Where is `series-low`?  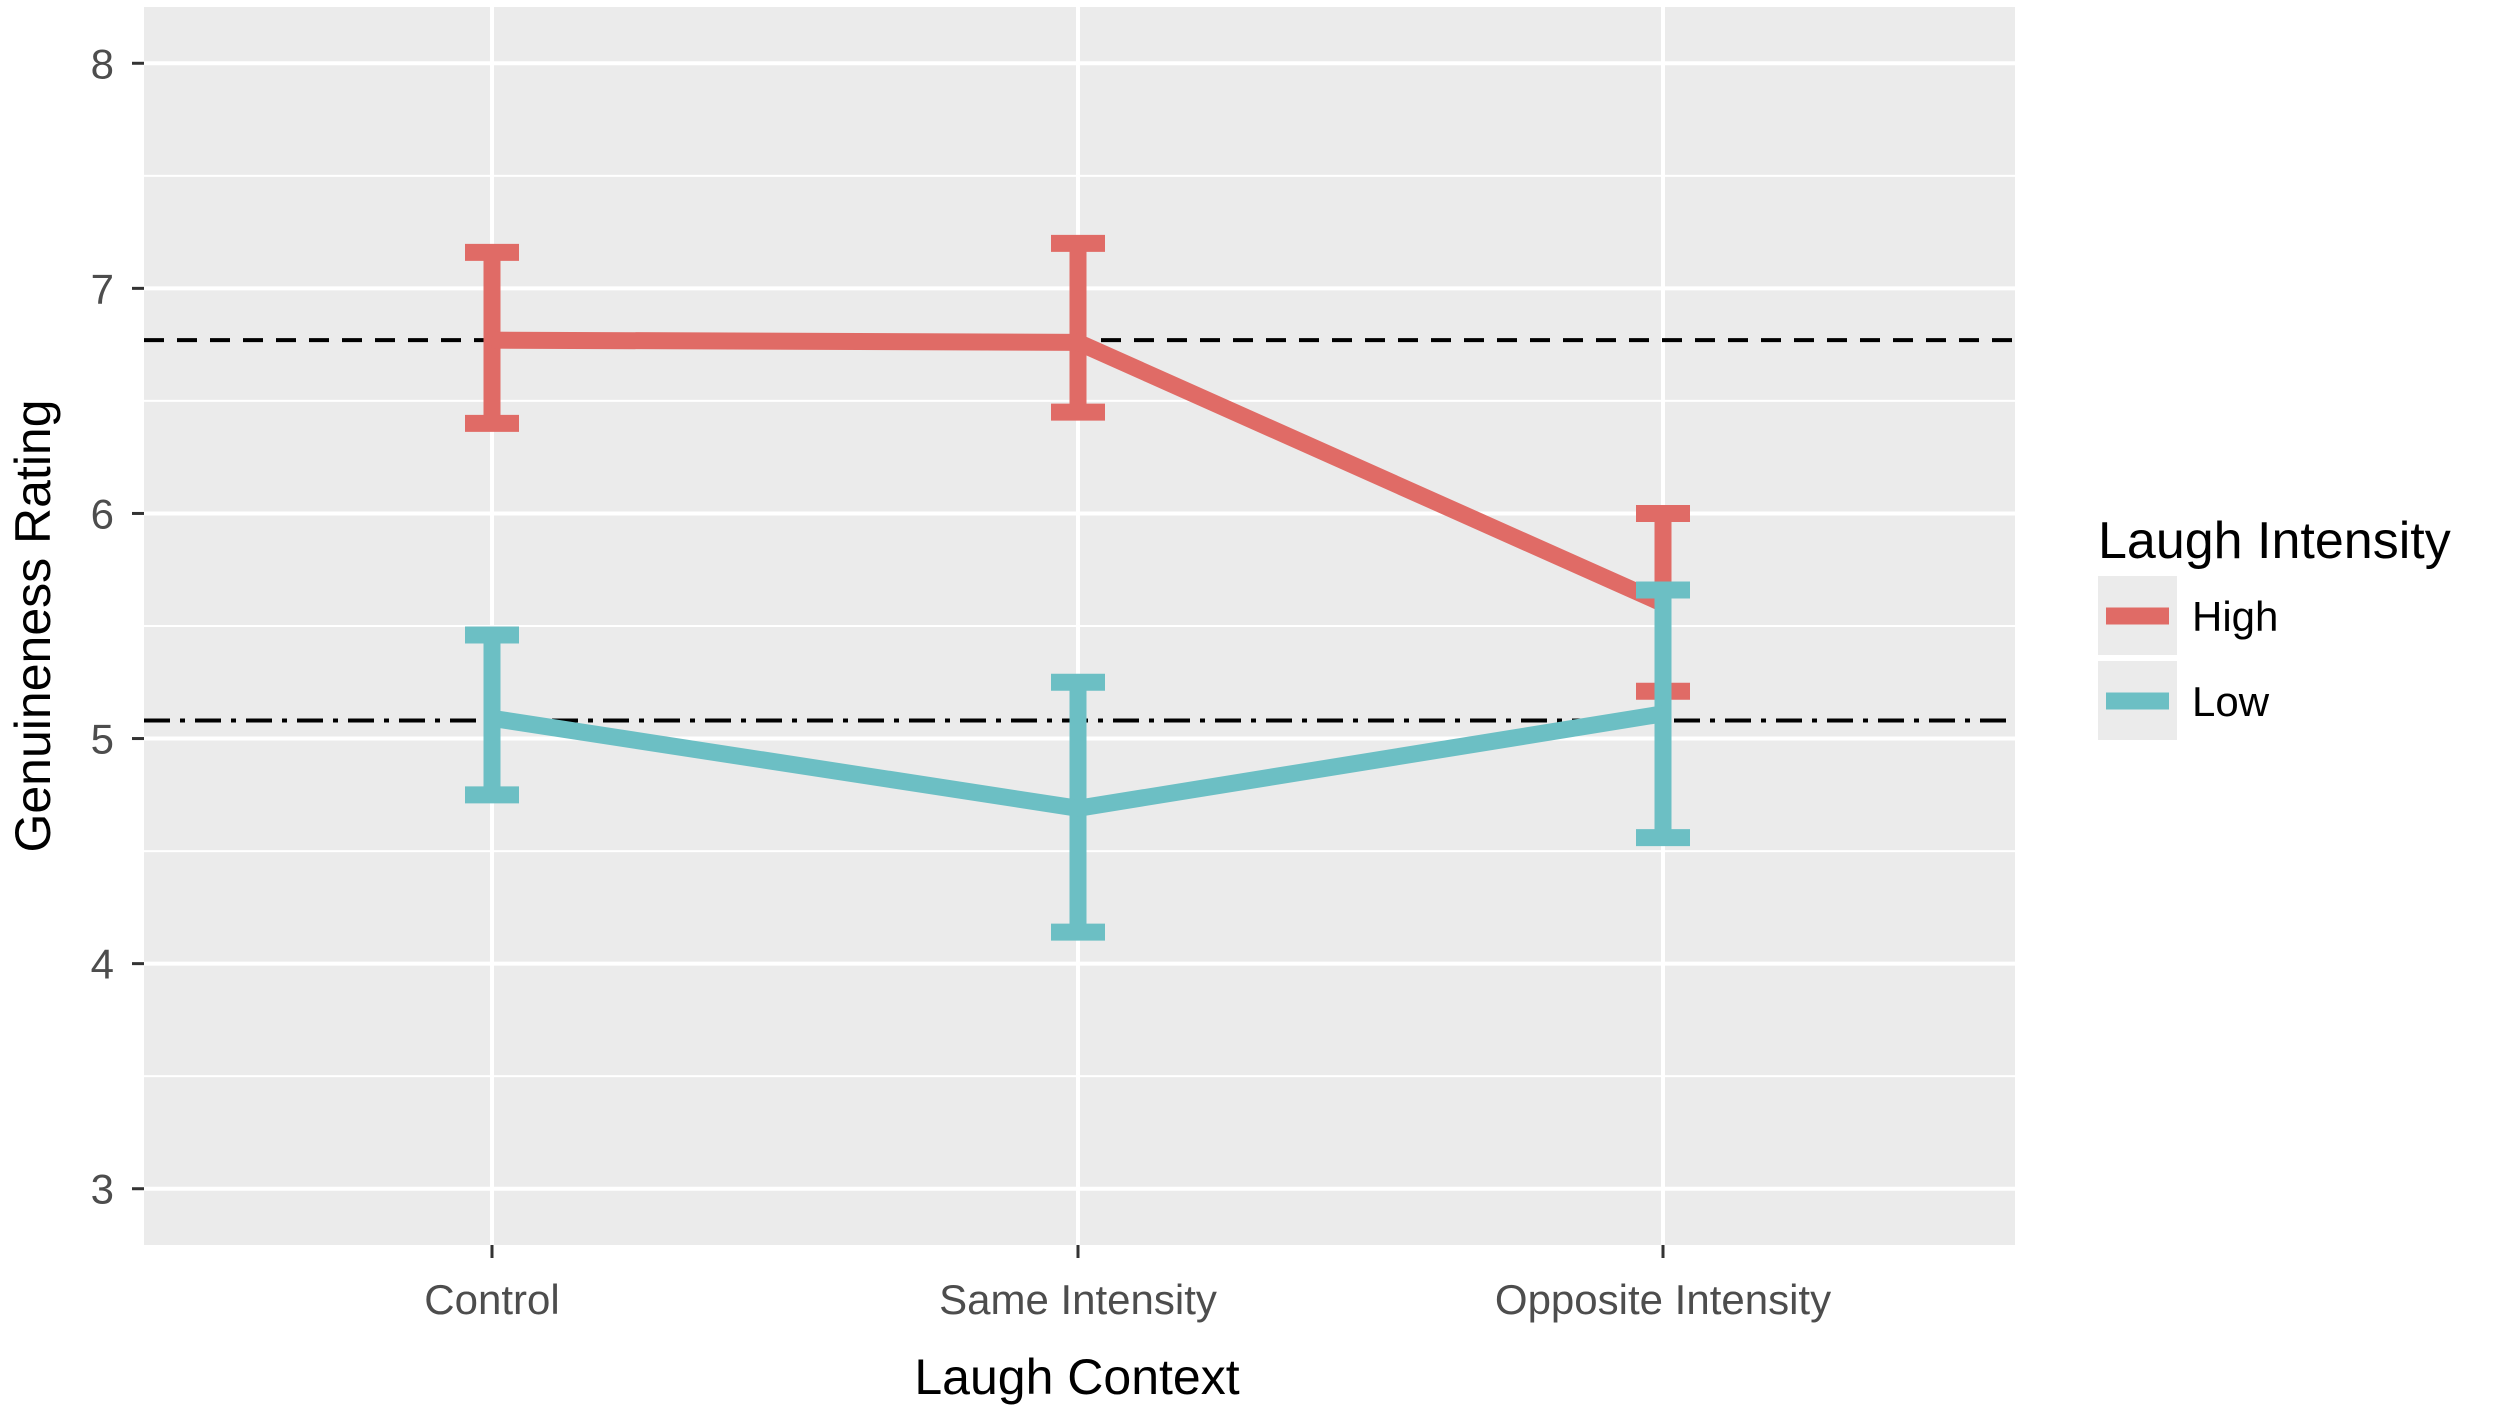 series-low is located at coordinates (1077, 761).